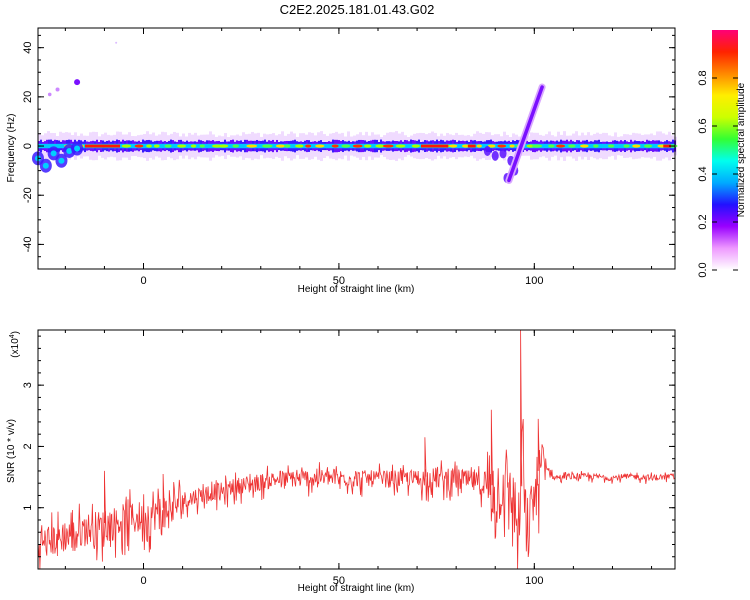 Image resolution: width=750 pixels, height=600 pixels. What do you see at coordinates (28, 508) in the screenshot?
I see `y-tick-label: 1` at bounding box center [28, 508].